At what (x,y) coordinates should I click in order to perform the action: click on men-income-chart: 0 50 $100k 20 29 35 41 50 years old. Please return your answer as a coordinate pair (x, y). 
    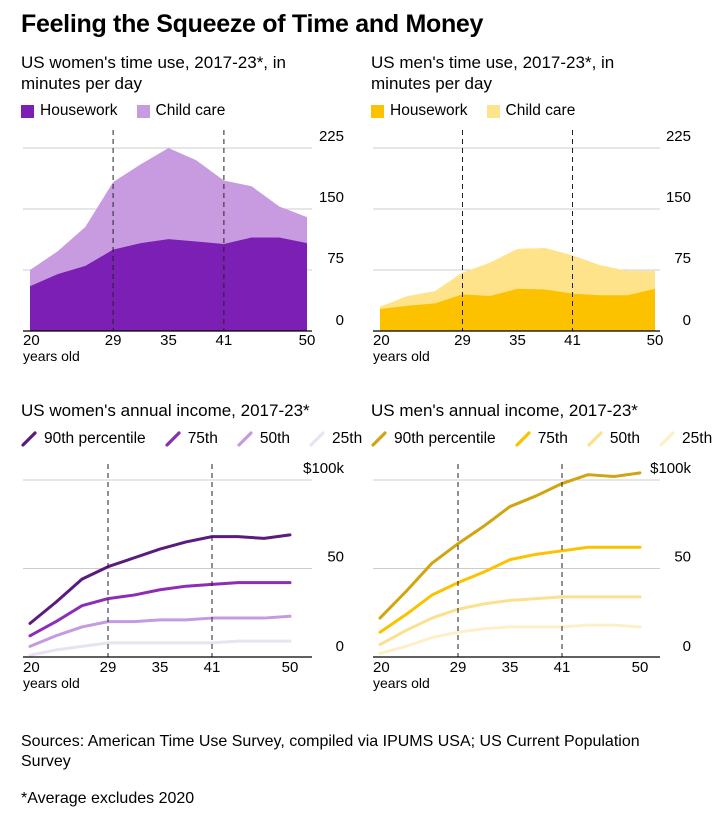
    Looking at the image, I should click on (532, 575).